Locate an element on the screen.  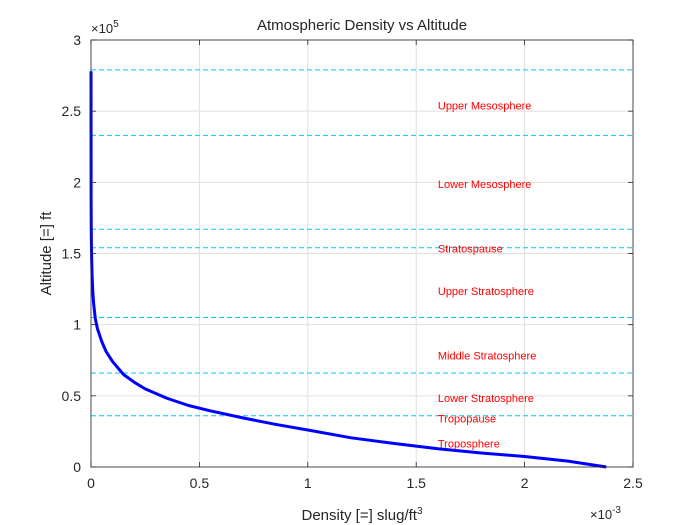
y-tick-label: 0 is located at coordinates (77, 467).